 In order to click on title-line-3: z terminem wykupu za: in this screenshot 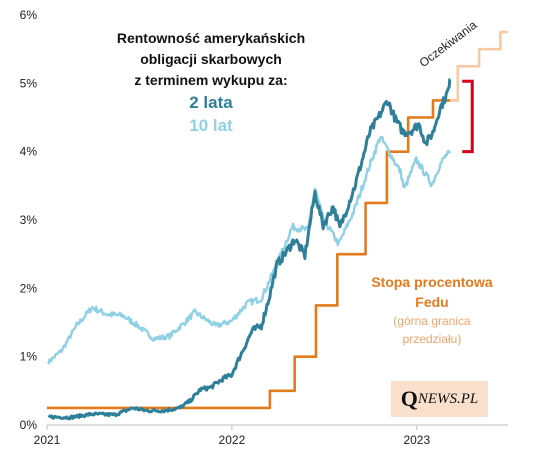, I will do `click(211, 80)`.